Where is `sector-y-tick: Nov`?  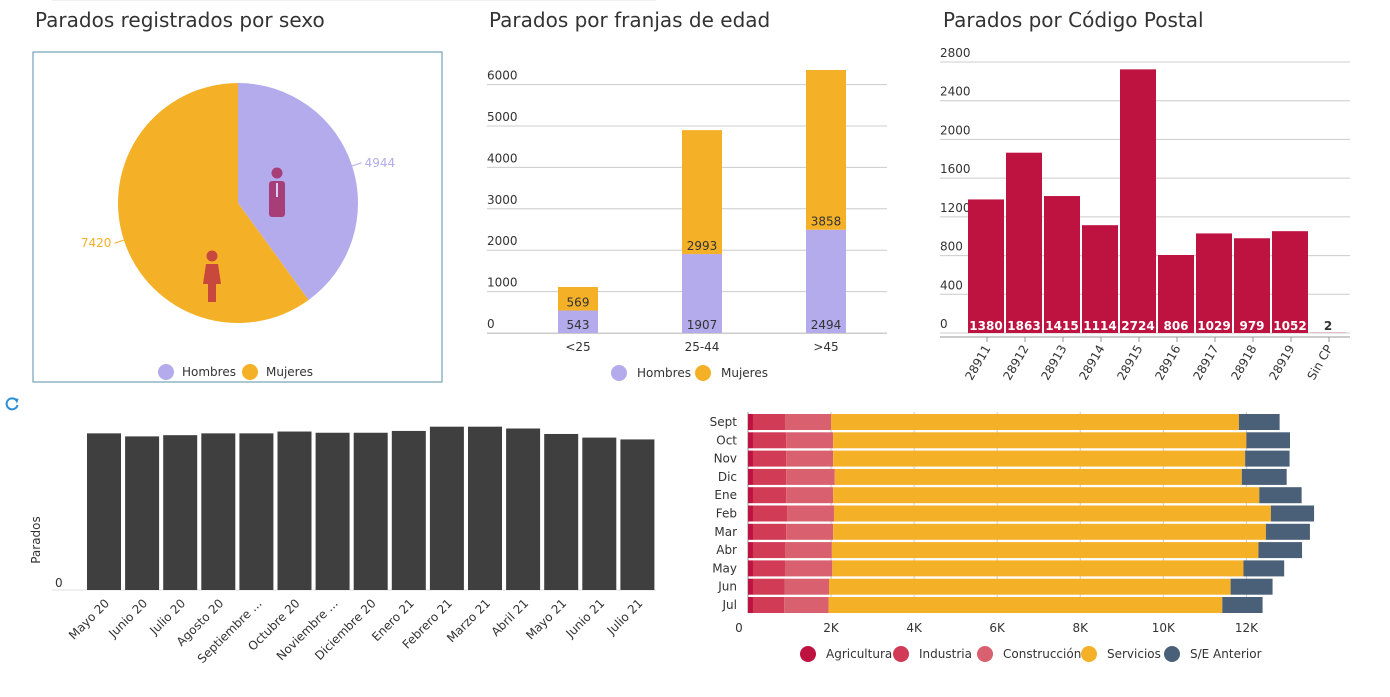 sector-y-tick: Nov is located at coordinates (725, 459).